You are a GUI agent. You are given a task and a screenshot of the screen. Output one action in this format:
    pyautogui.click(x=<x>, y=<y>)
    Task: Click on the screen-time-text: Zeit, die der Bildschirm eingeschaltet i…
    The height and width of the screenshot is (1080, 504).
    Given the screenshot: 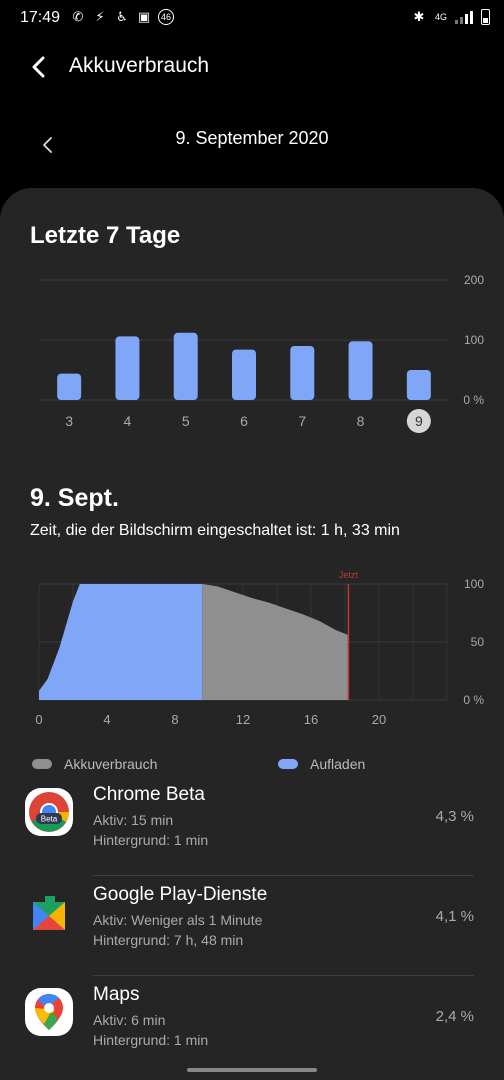 What is the action you would take?
    pyautogui.click(x=215, y=530)
    